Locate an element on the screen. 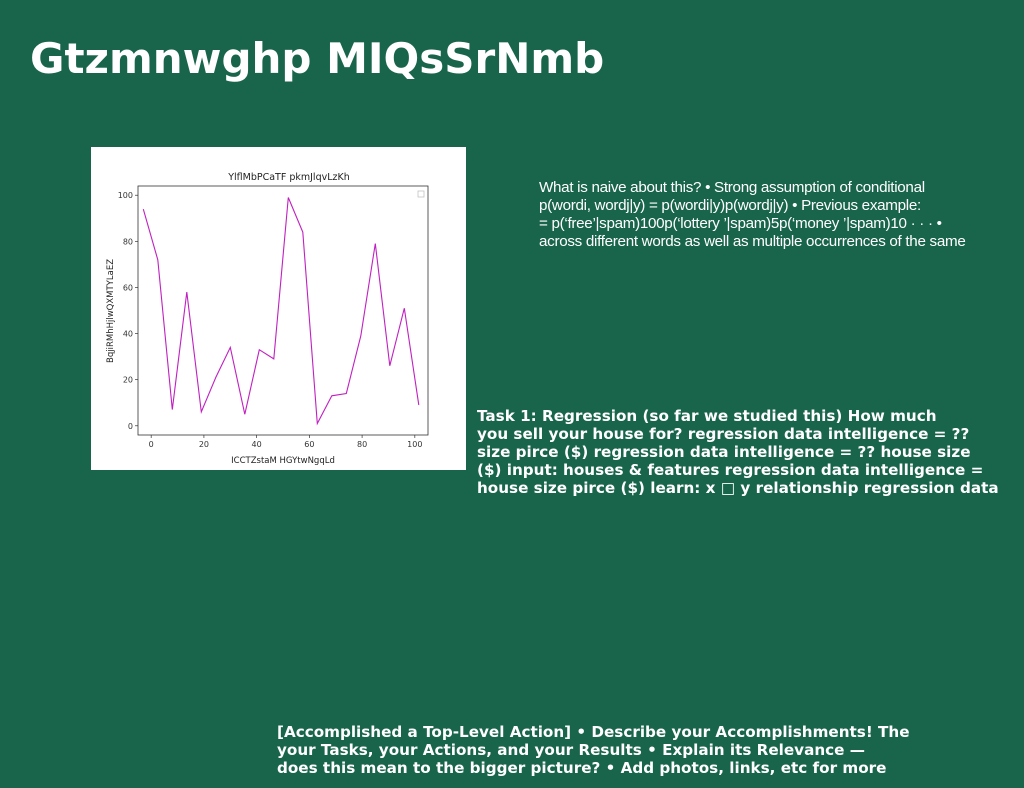 This screenshot has height=788, width=1024. y-axis-ticks: 0 20 40 60 80 100 is located at coordinates (128, 311).